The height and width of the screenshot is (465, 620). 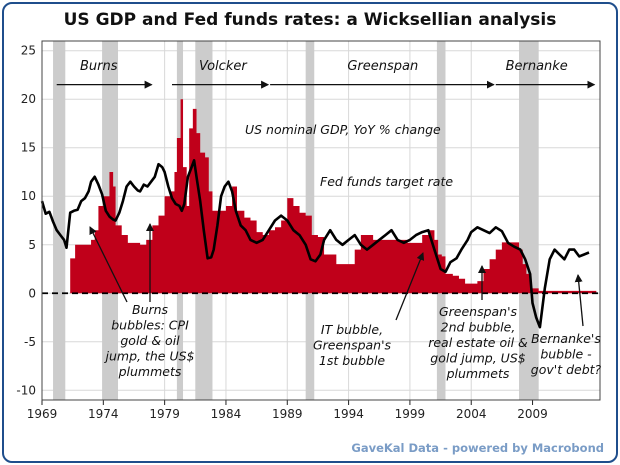 I want to click on data-credit: GaveKal Data - powered by Macrobond, so click(x=477, y=448).